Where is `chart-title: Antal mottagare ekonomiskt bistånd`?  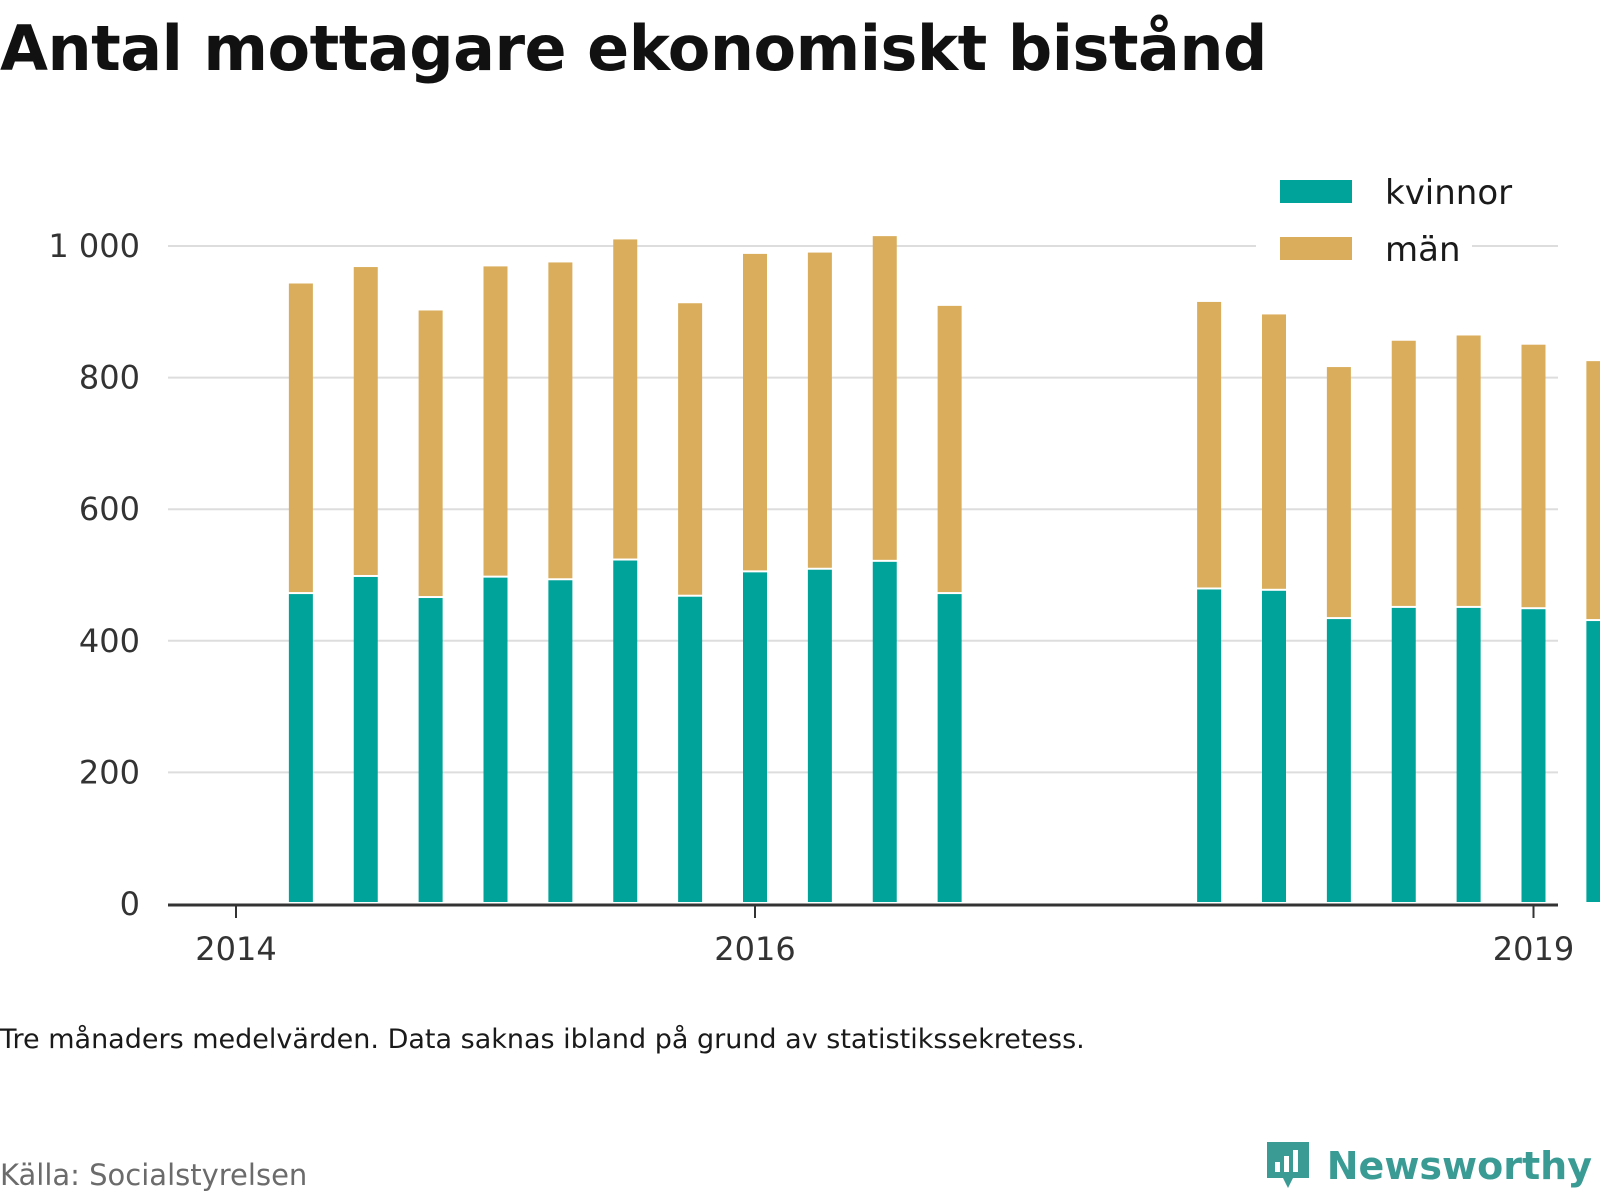 chart-title: Antal mottagare ekonomiskt bistånd is located at coordinates (633, 48).